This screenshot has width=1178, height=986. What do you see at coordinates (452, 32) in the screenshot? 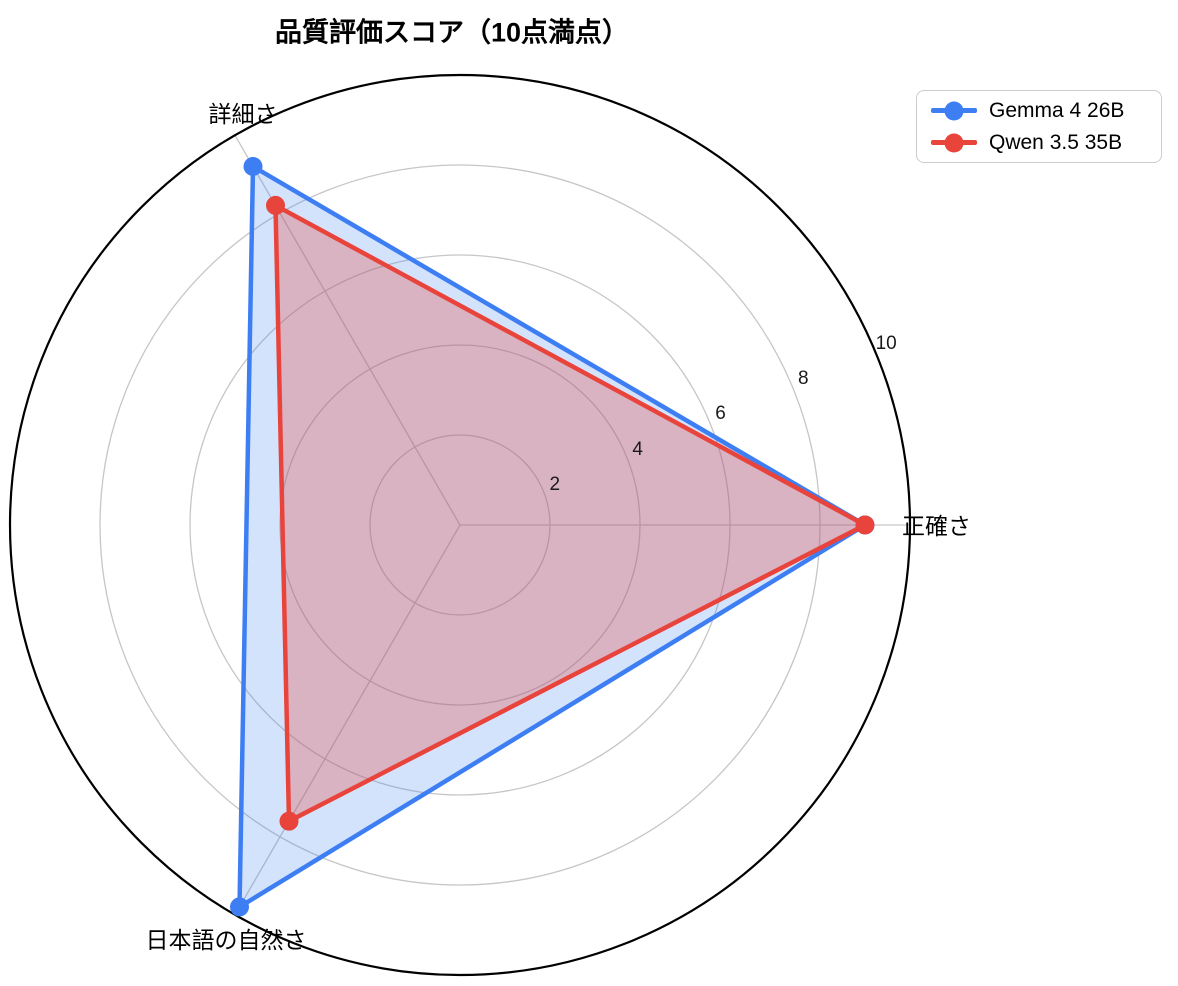
I see `chart-title: 品質評価スコア（10点満点）` at bounding box center [452, 32].